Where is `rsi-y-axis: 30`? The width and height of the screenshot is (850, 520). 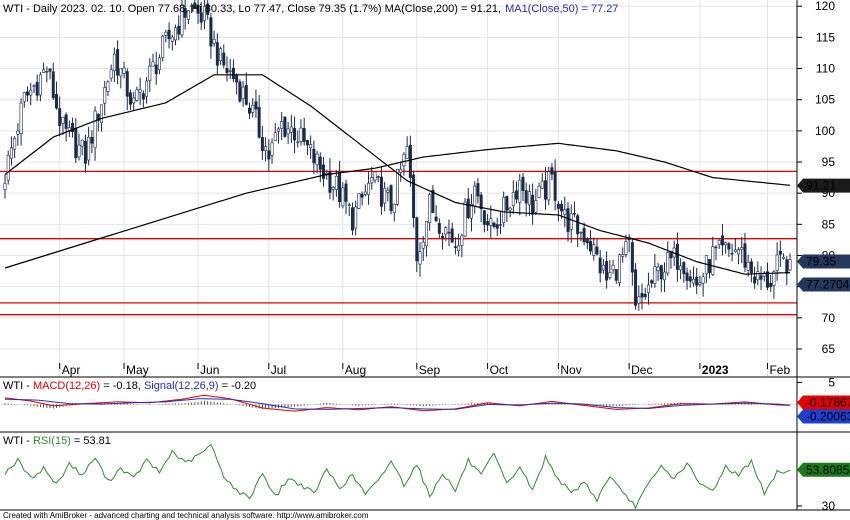
rsi-y-axis: 30 is located at coordinates (816, 506).